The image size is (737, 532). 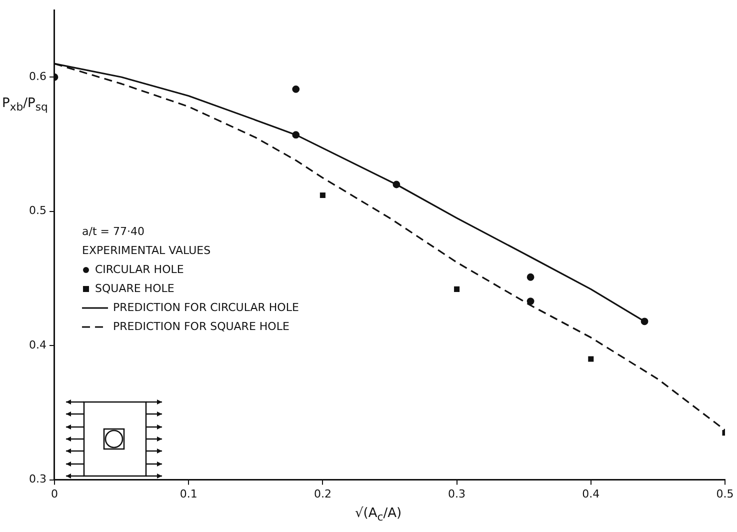 I want to click on x-tick-label: 0.2, so click(x=323, y=493).